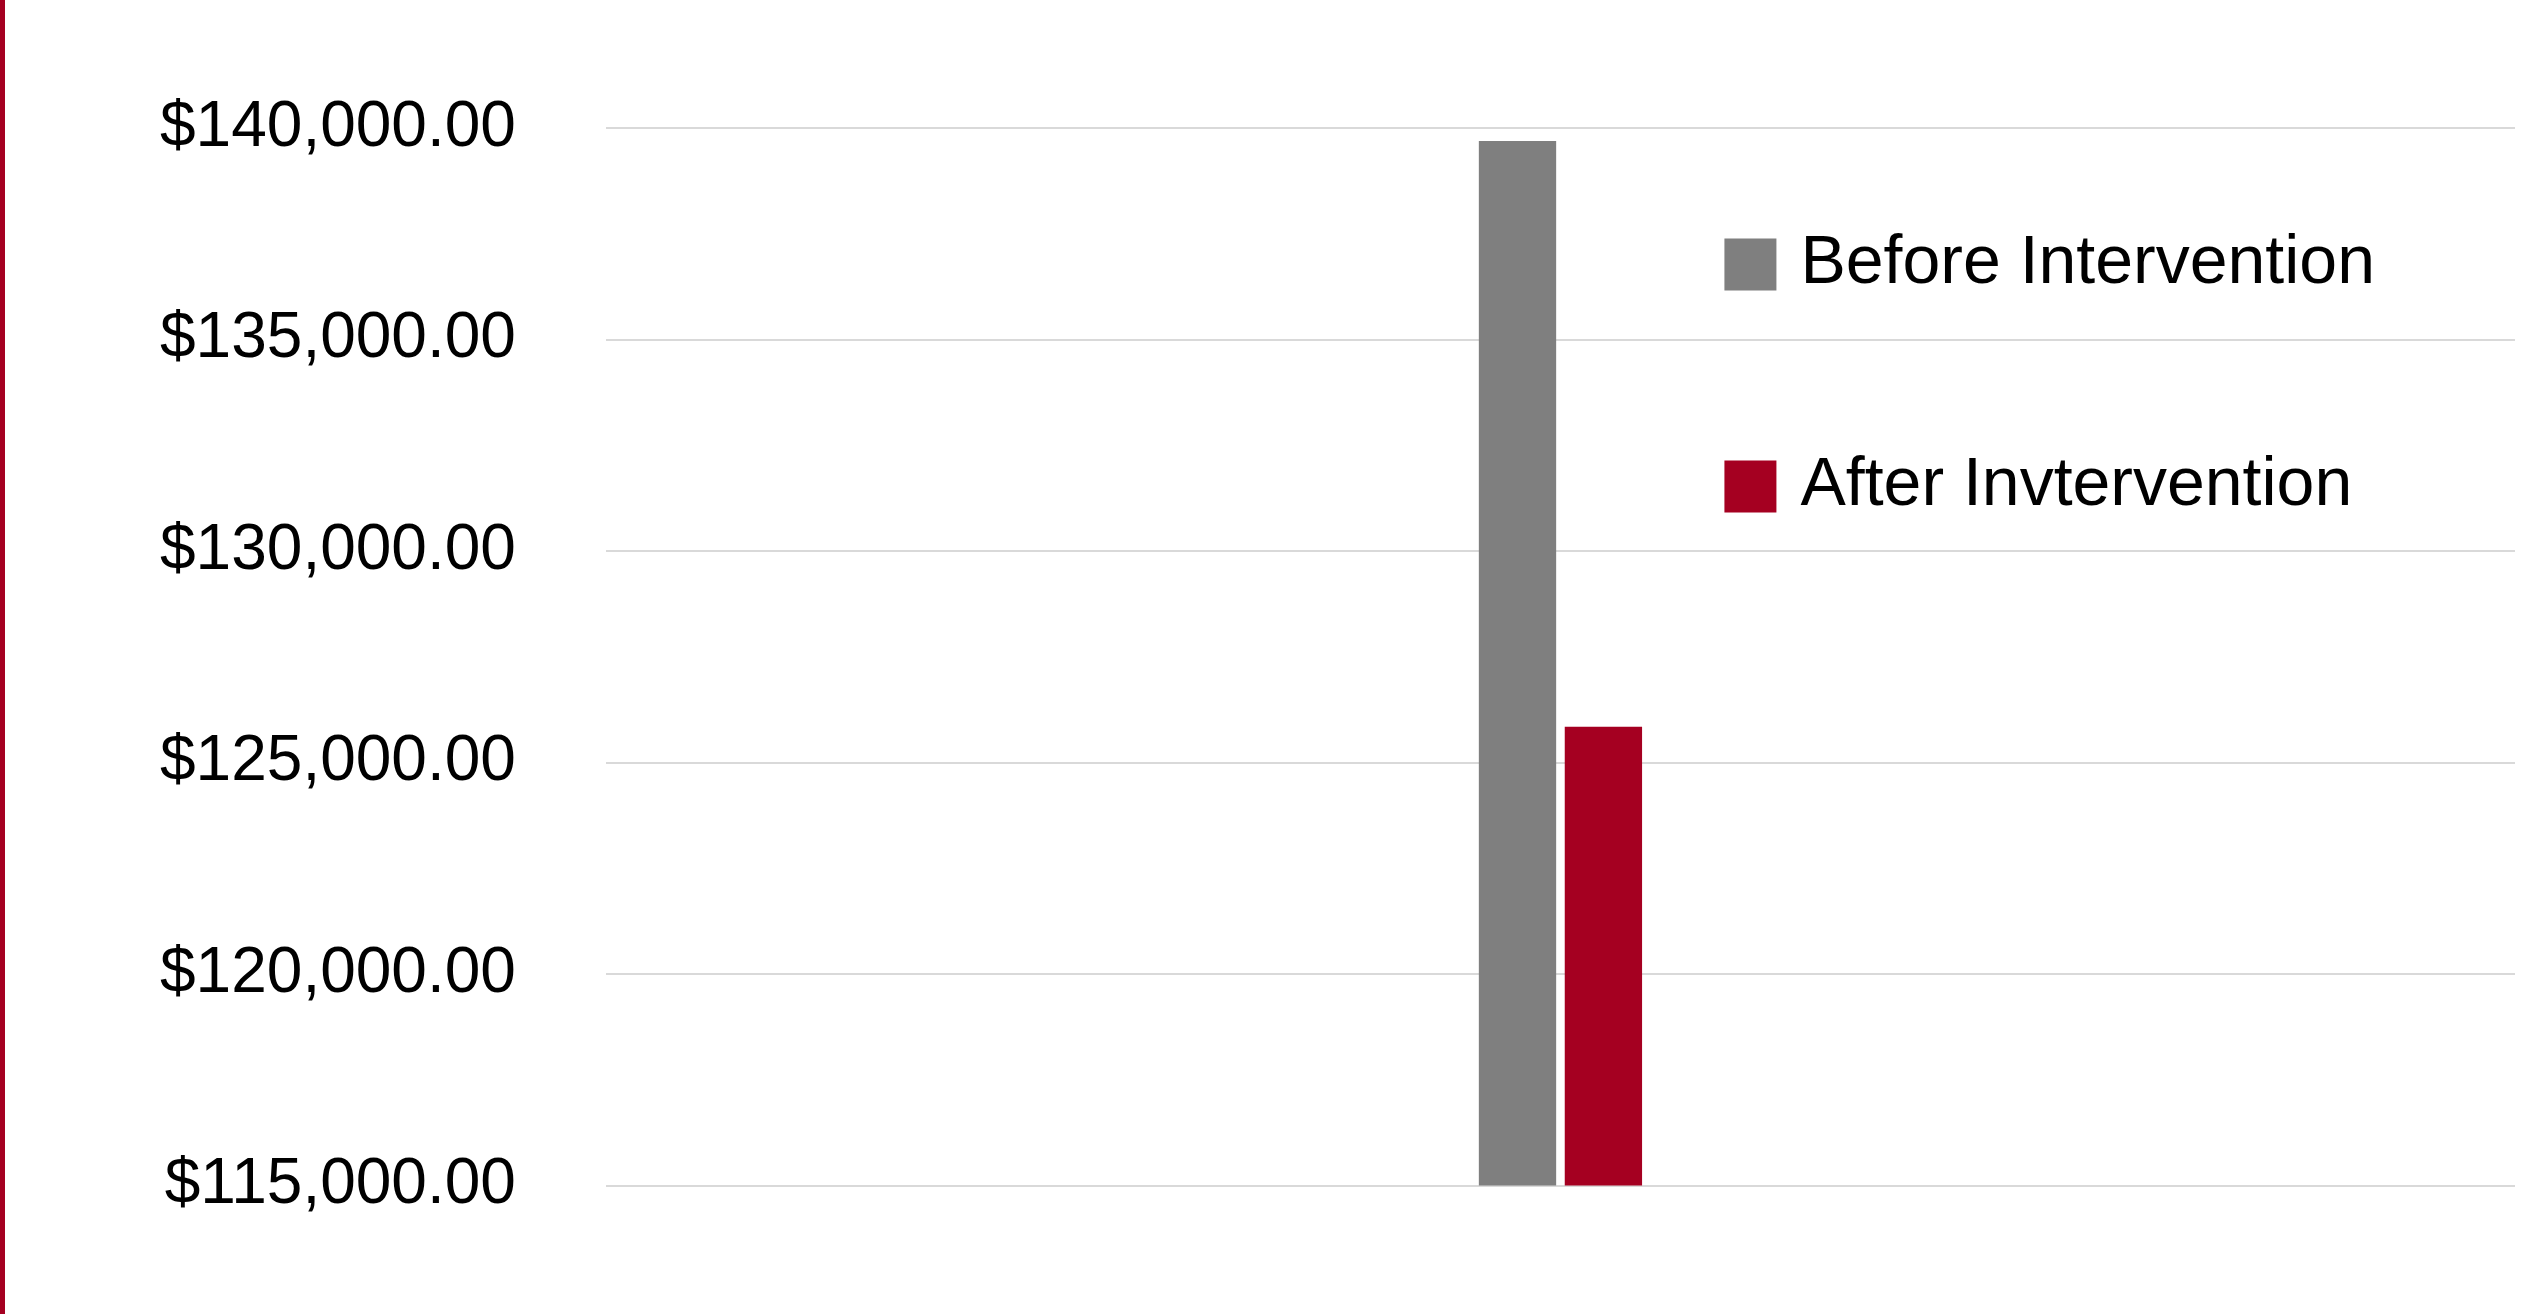 This screenshot has width=2527, height=1314. I want to click on legend-label: After Invtervention, so click(2076, 481).